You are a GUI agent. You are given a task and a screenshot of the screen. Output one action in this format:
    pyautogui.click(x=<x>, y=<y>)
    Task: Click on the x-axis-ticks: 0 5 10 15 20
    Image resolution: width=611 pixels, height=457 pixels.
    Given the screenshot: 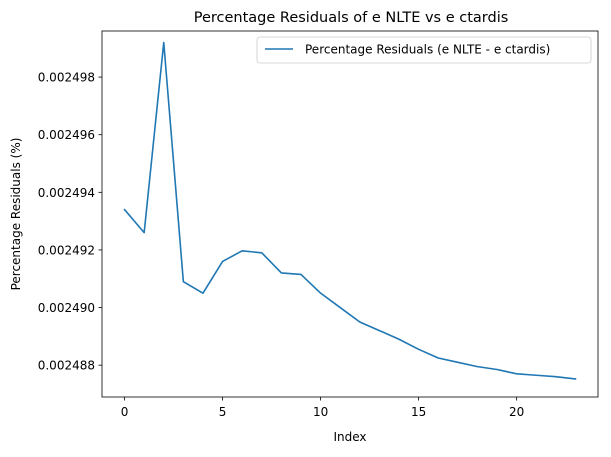 What is the action you would take?
    pyautogui.click(x=322, y=408)
    